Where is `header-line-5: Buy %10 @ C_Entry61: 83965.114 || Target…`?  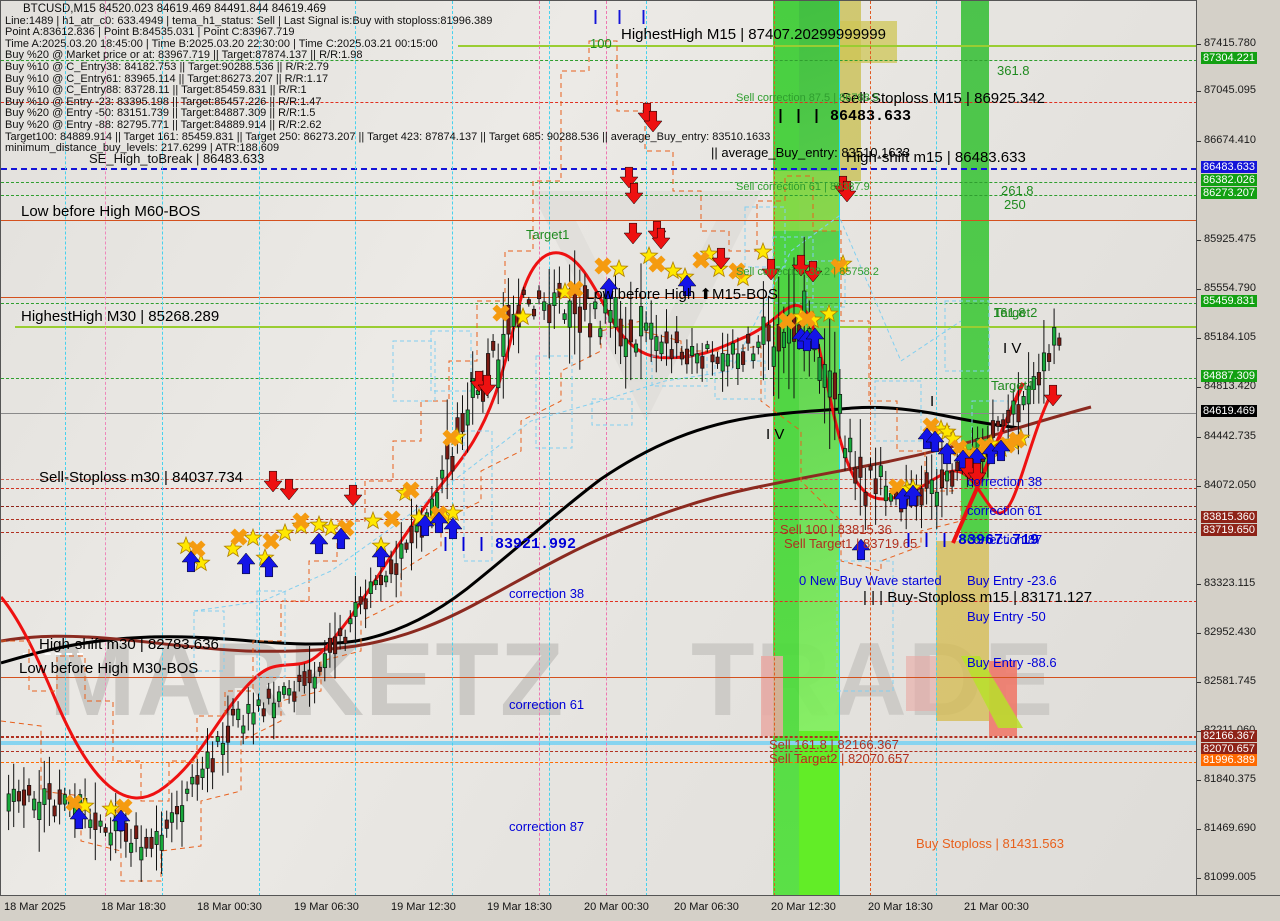
header-line-5: Buy %10 @ C_Entry61: 83965.114 || Target… is located at coordinates (167, 78).